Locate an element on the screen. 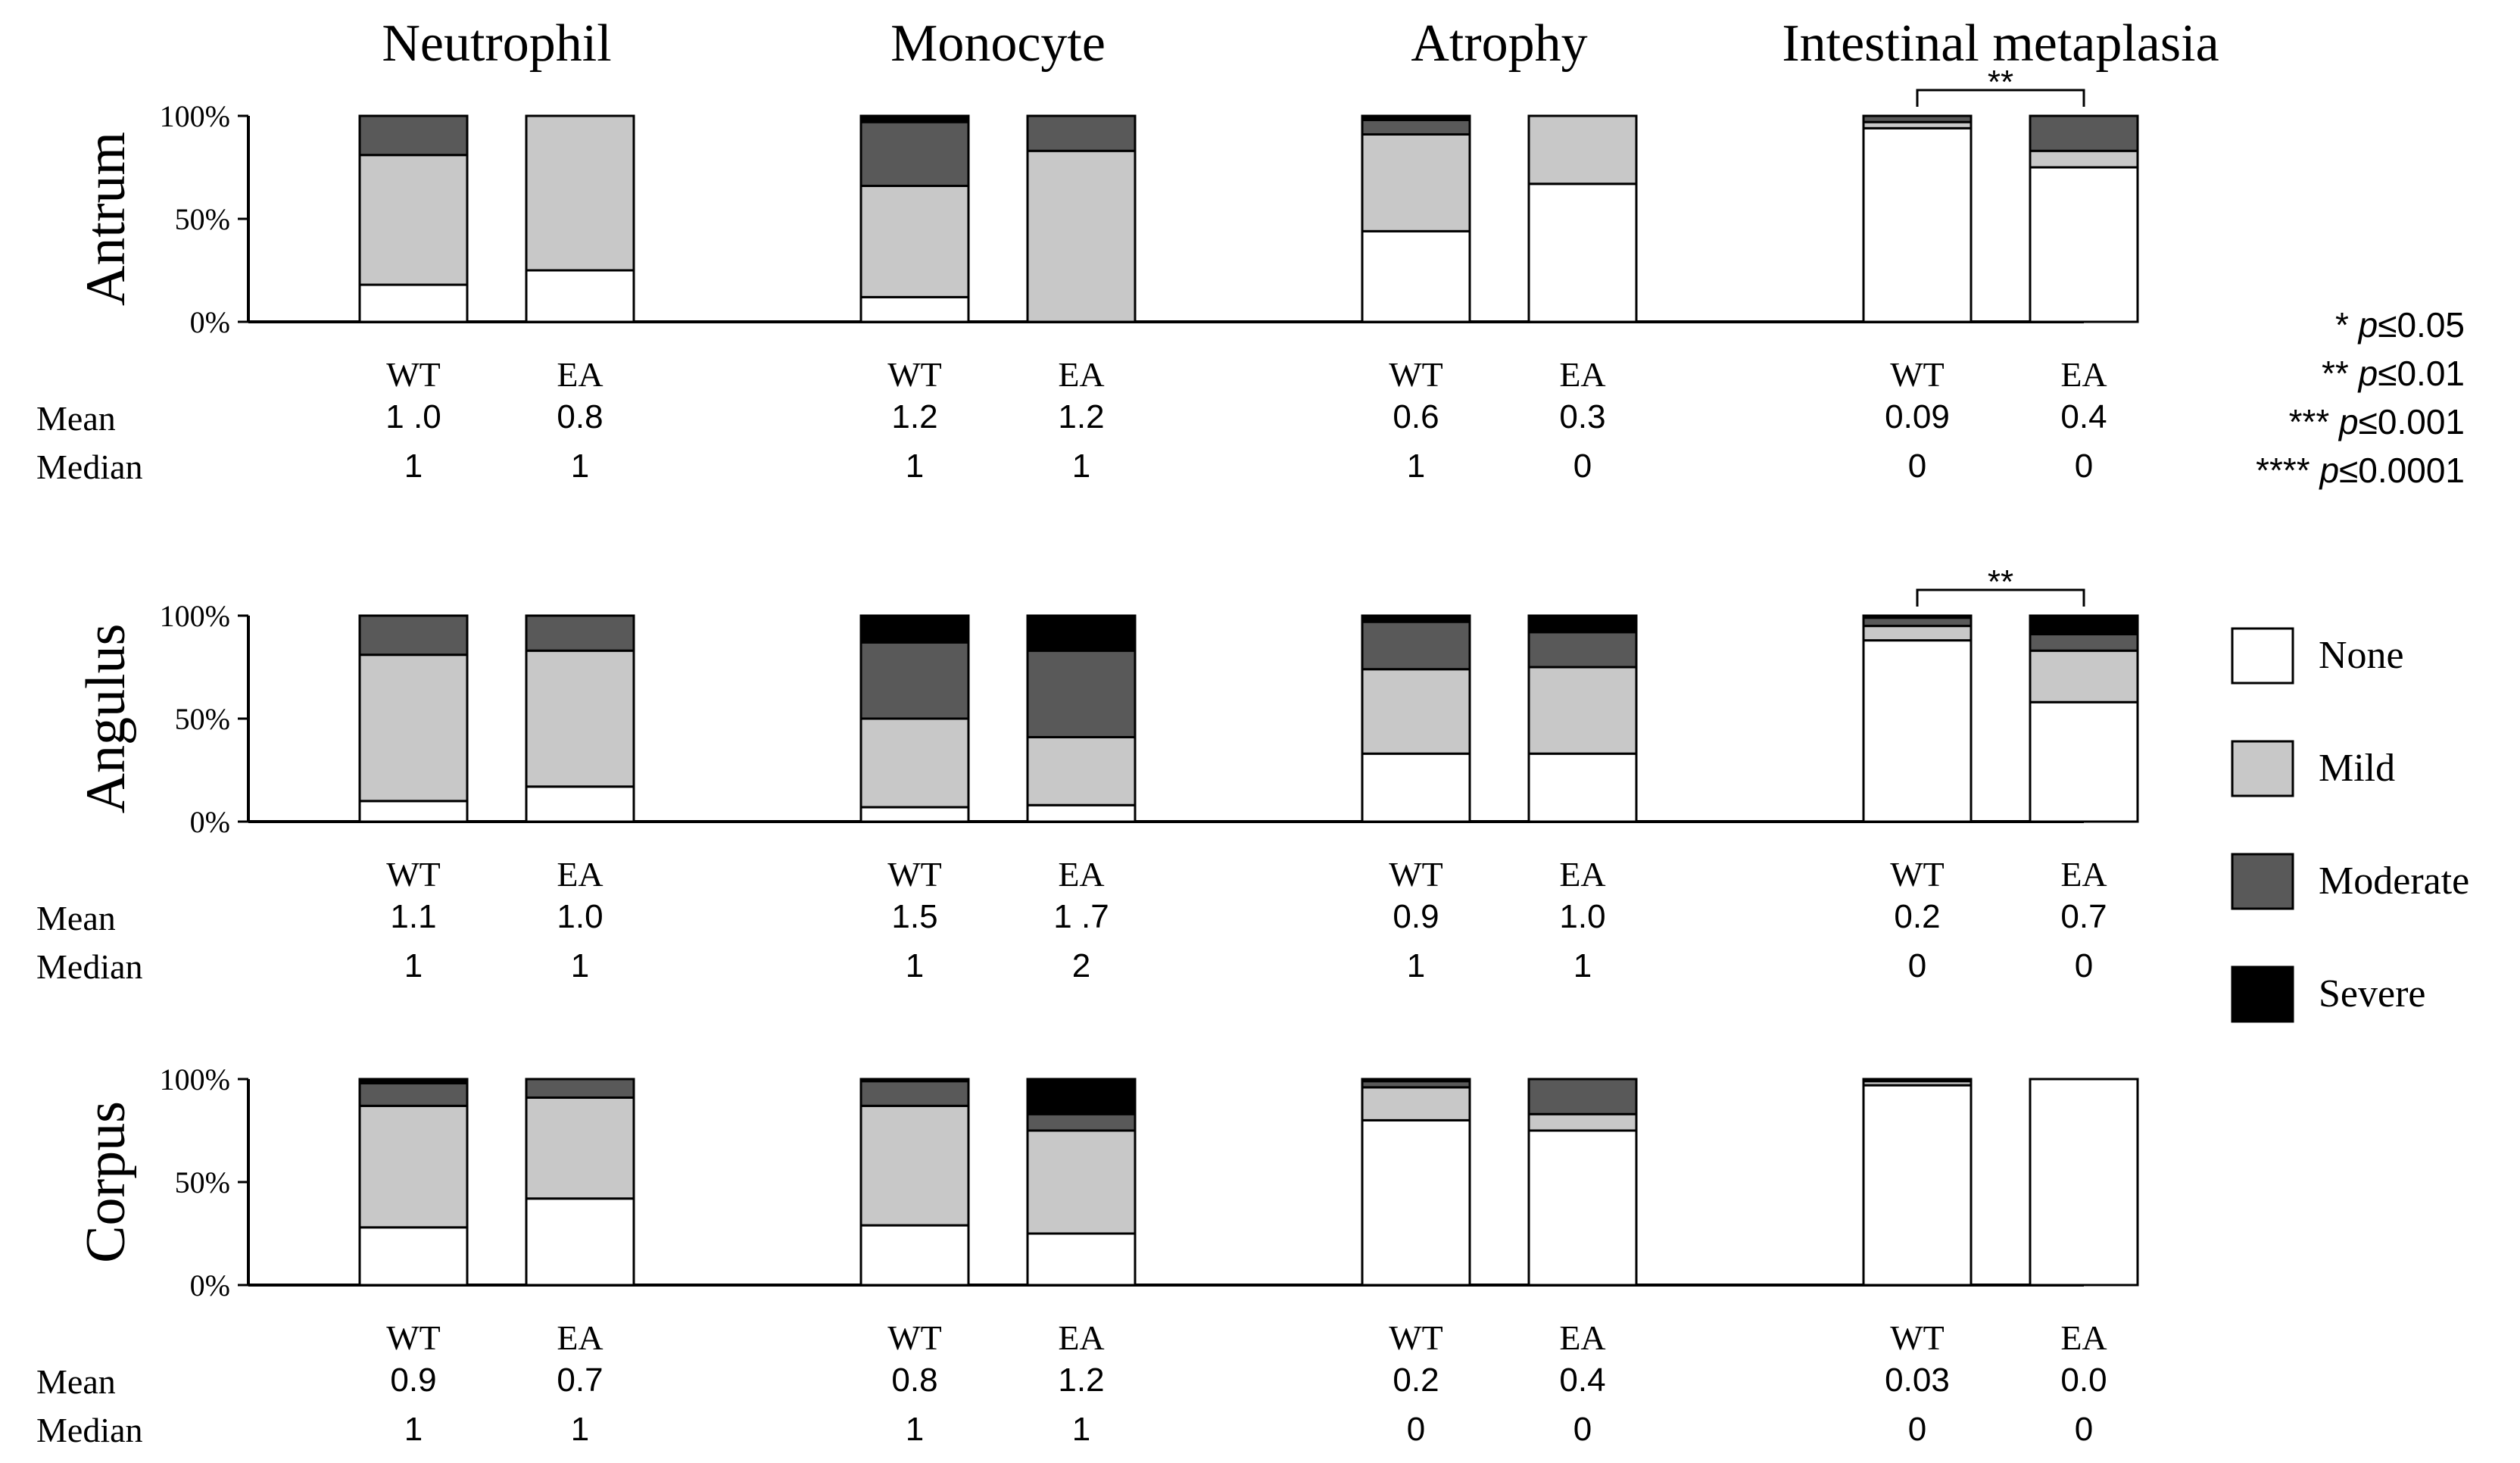  bar-segment-angulus-neutrophil-ea-mild is located at coordinates (580, 718).